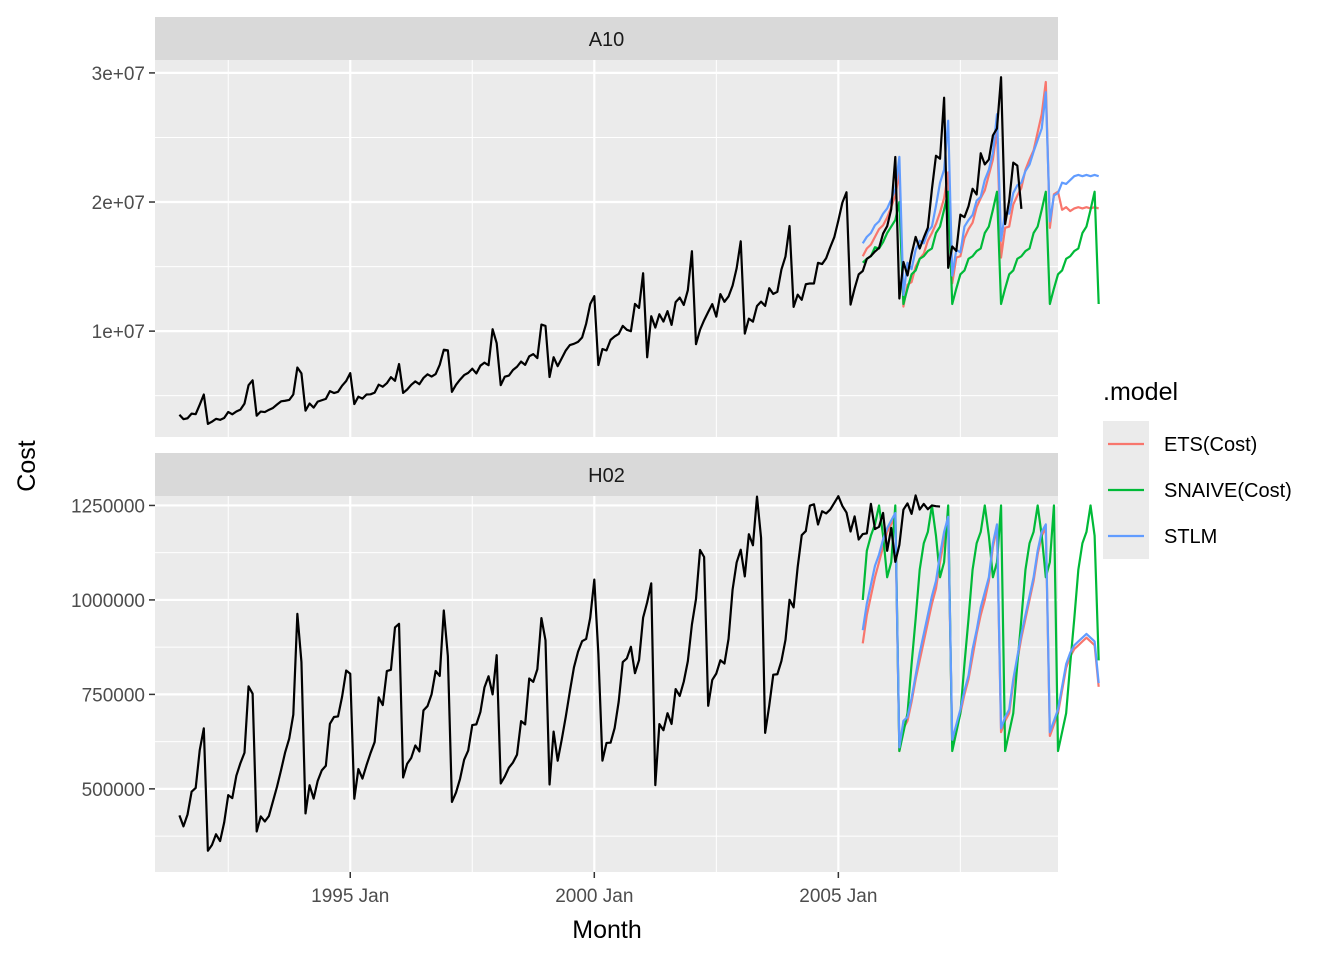 The height and width of the screenshot is (960, 1344). What do you see at coordinates (113, 695) in the screenshot?
I see `y-tick-label: 750000` at bounding box center [113, 695].